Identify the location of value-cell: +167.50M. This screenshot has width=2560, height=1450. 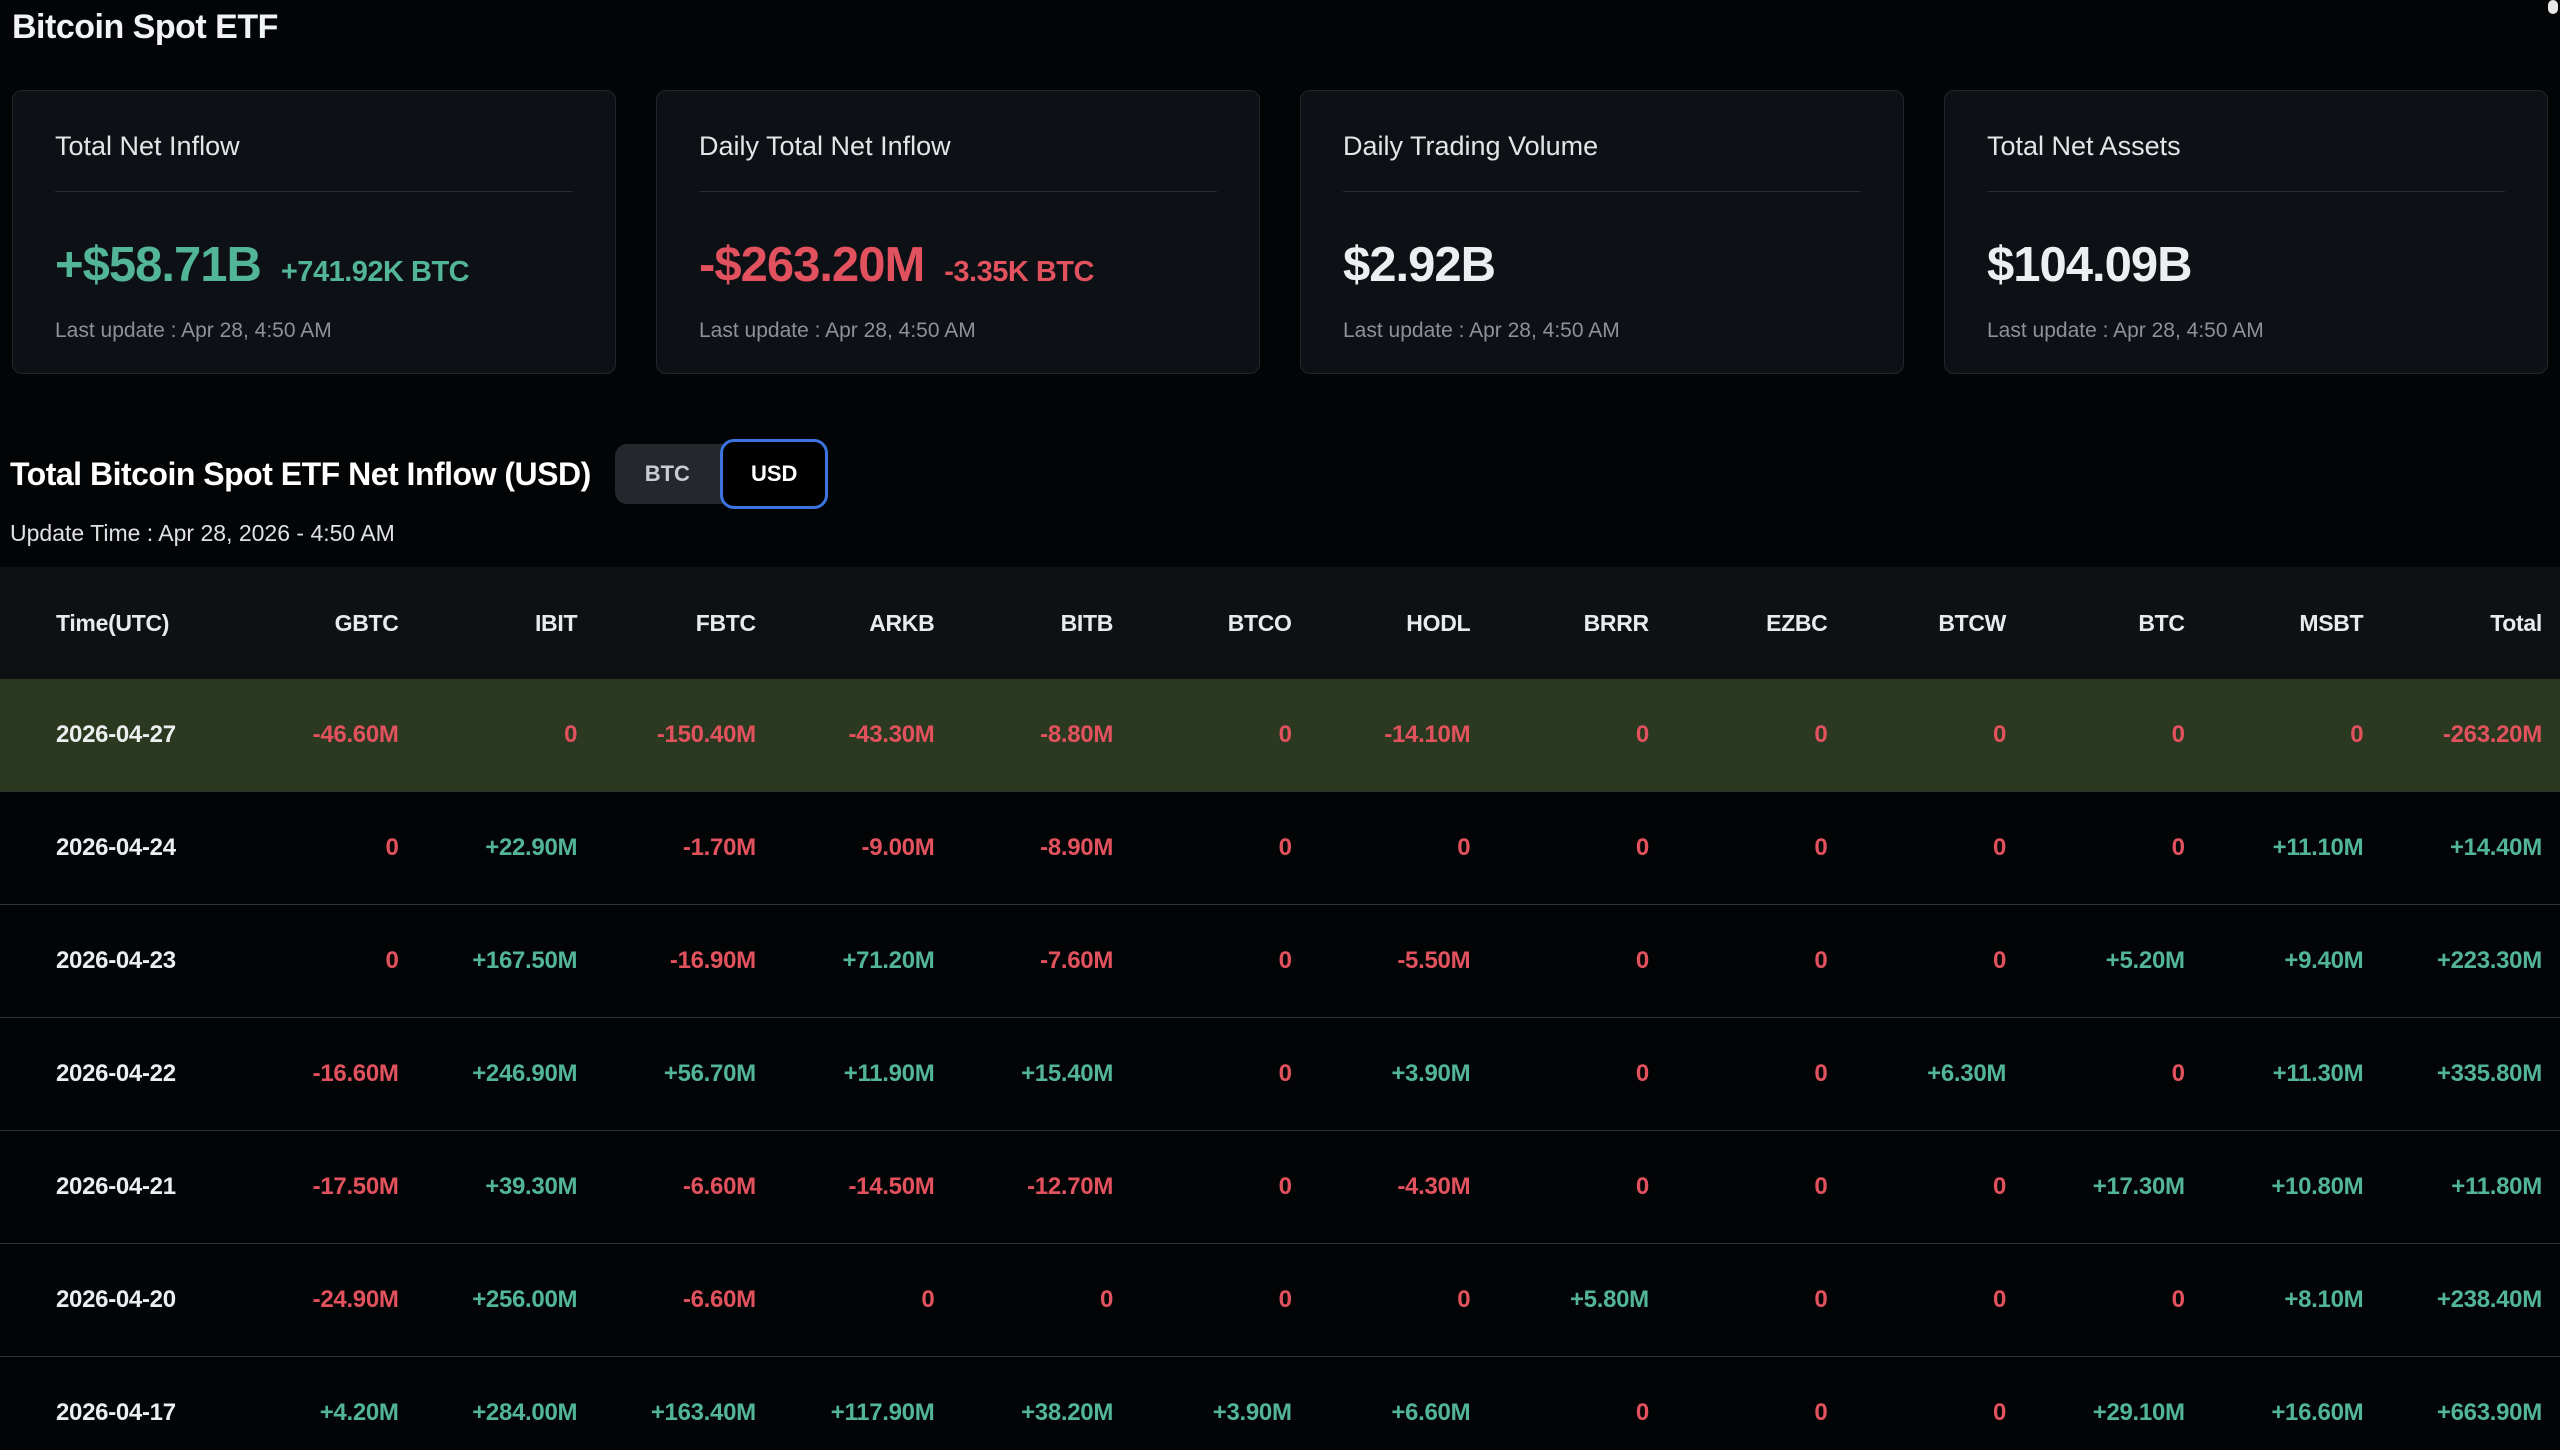
(525, 960).